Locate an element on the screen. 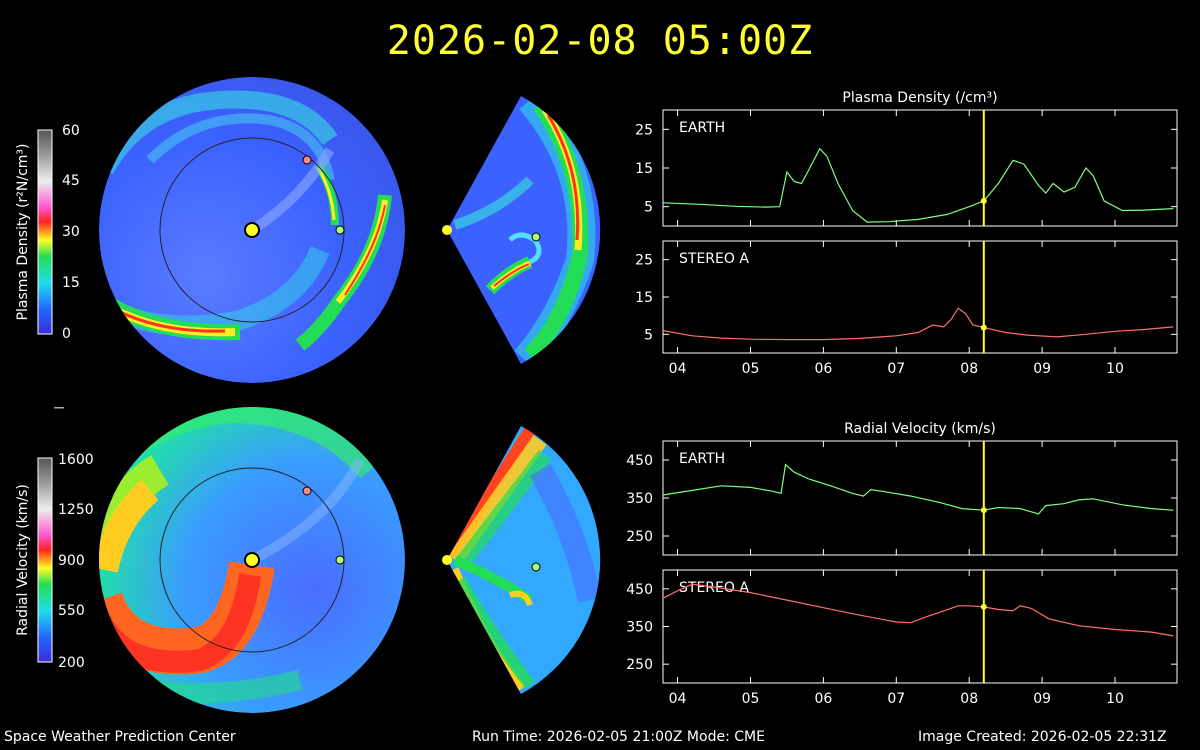 The height and width of the screenshot is (750, 1200). velocity-tick: 200 is located at coordinates (71, 663).